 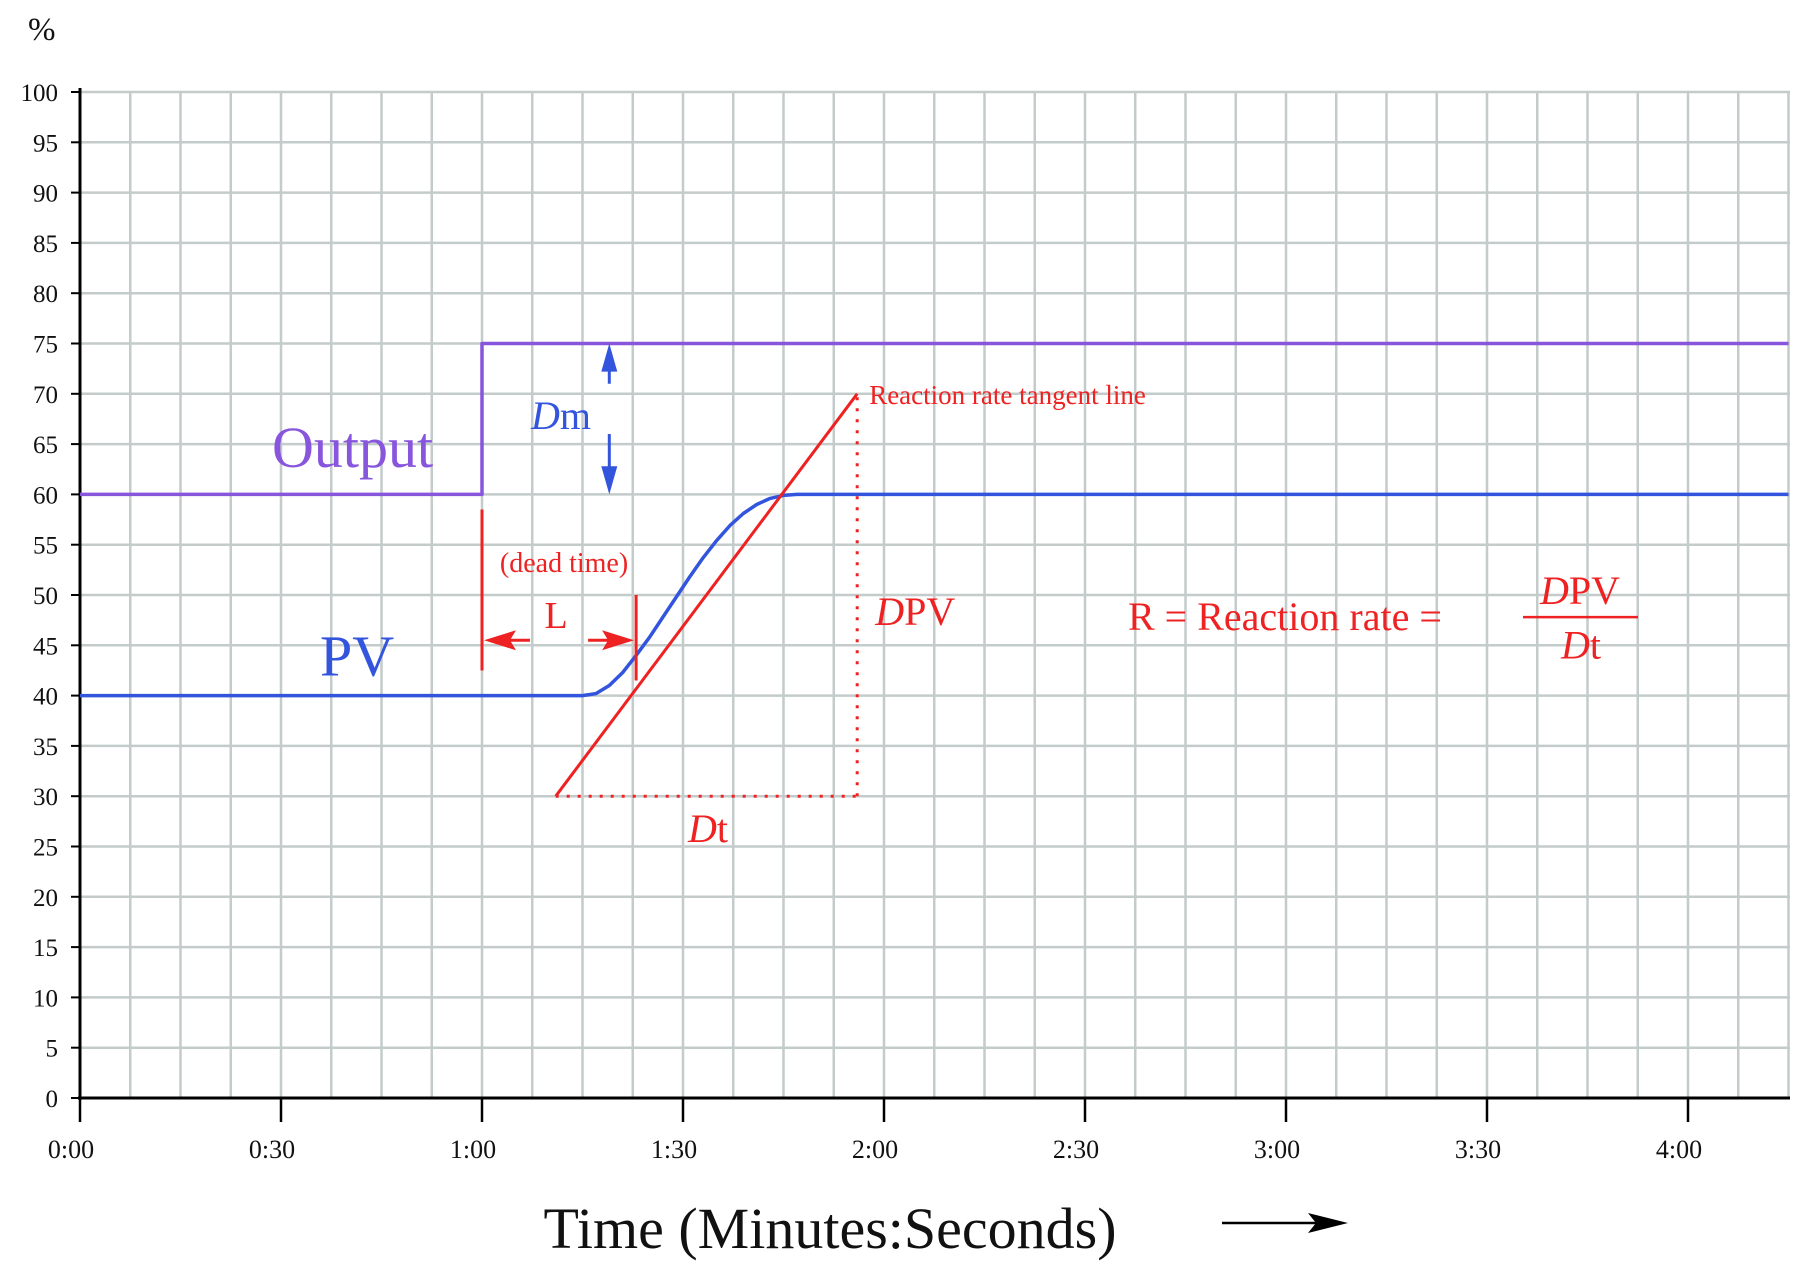 What do you see at coordinates (875, 1149) in the screenshot?
I see `x-tick-label: 2:00` at bounding box center [875, 1149].